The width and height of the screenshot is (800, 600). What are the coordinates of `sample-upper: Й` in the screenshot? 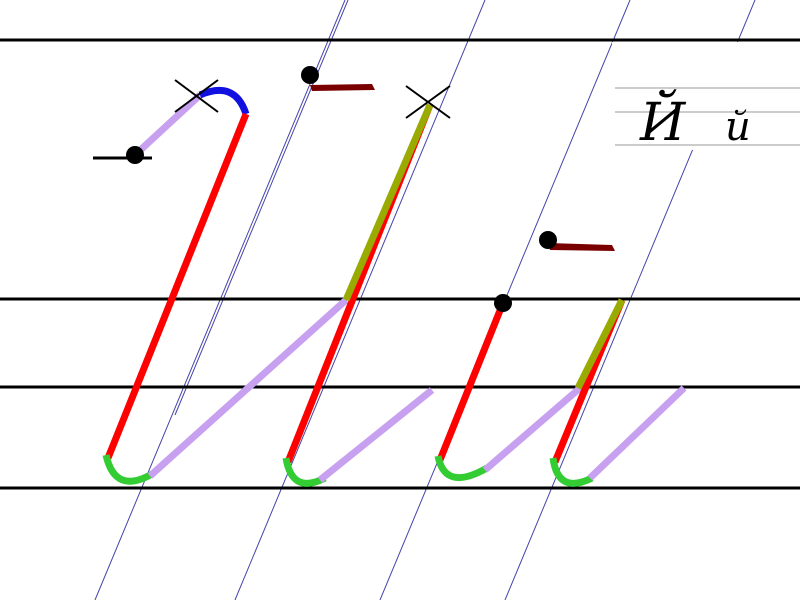 It's located at (663, 121).